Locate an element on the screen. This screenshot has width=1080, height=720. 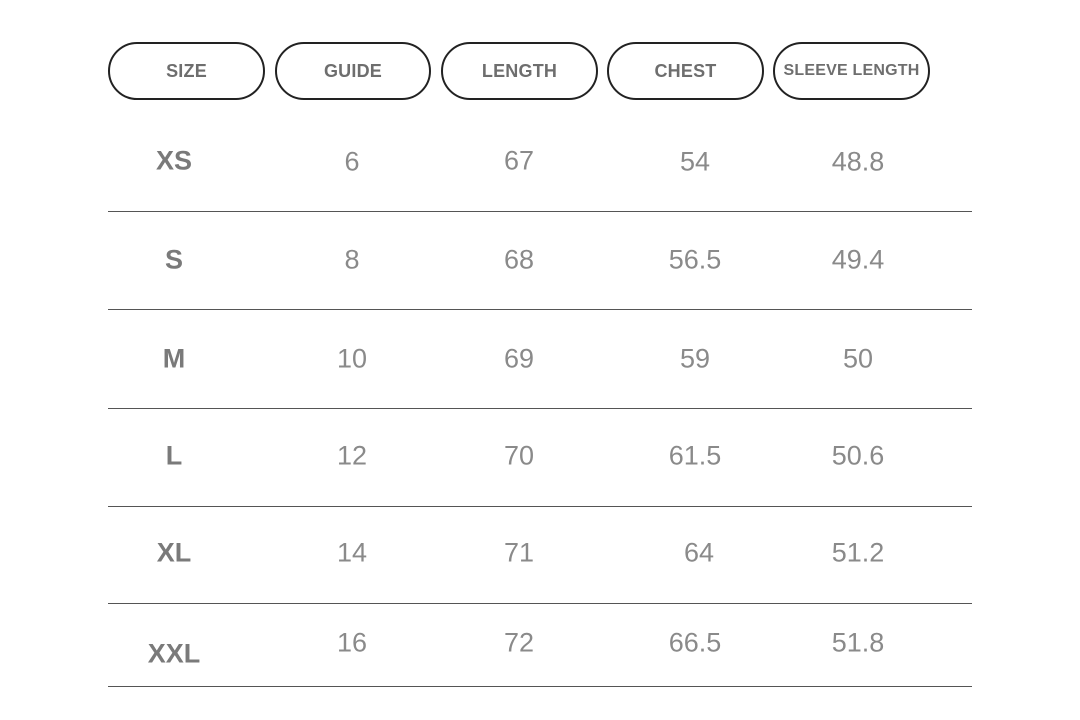
table-cell-length: 71 is located at coordinates (519, 552).